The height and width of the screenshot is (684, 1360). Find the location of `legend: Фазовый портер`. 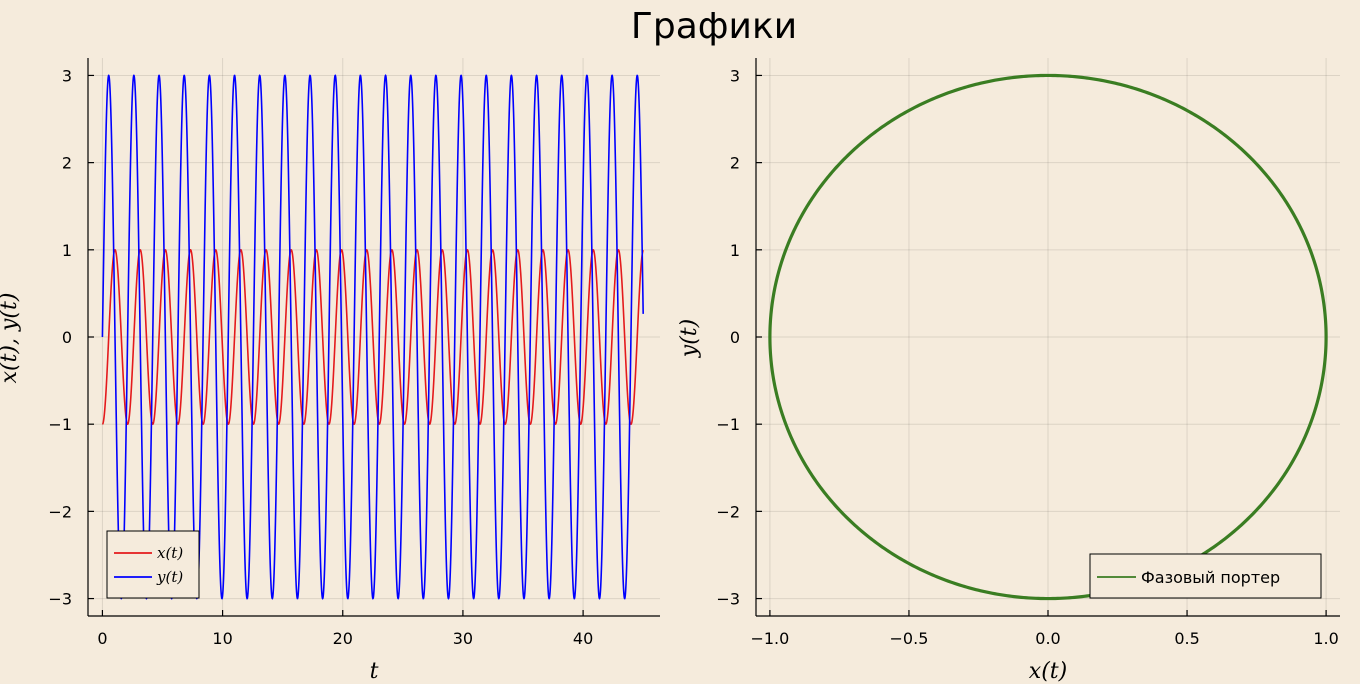

legend: Фазовый портер is located at coordinates (1205, 576).